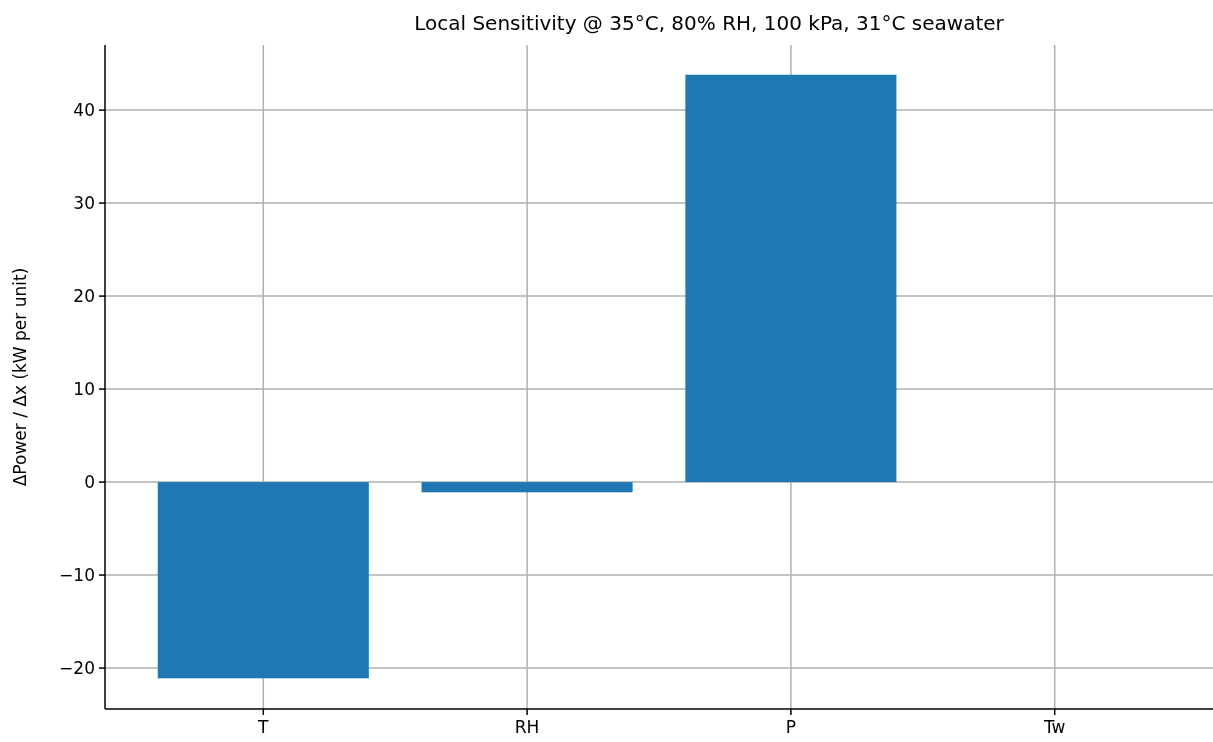 The width and height of the screenshot is (1213, 742). I want to click on y-tick-label: −10, so click(77, 575).